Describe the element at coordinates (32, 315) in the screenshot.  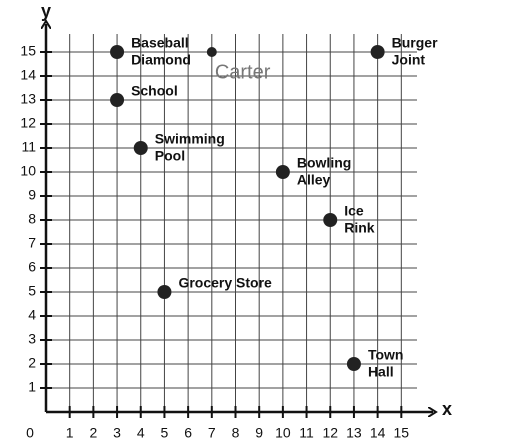
I see `y-tick-label: 4` at that location.